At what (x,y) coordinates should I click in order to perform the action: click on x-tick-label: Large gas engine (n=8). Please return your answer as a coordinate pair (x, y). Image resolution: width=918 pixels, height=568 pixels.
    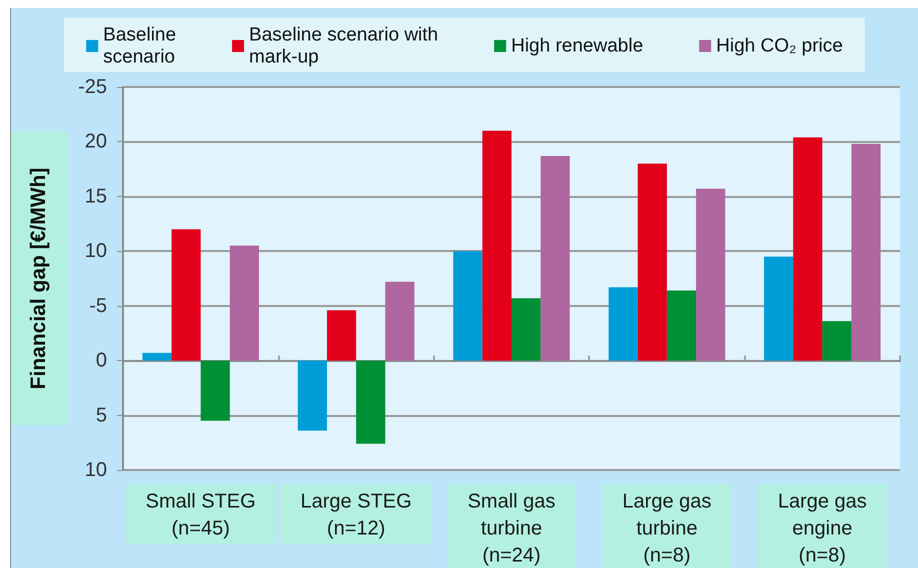
    Looking at the image, I should click on (822, 528).